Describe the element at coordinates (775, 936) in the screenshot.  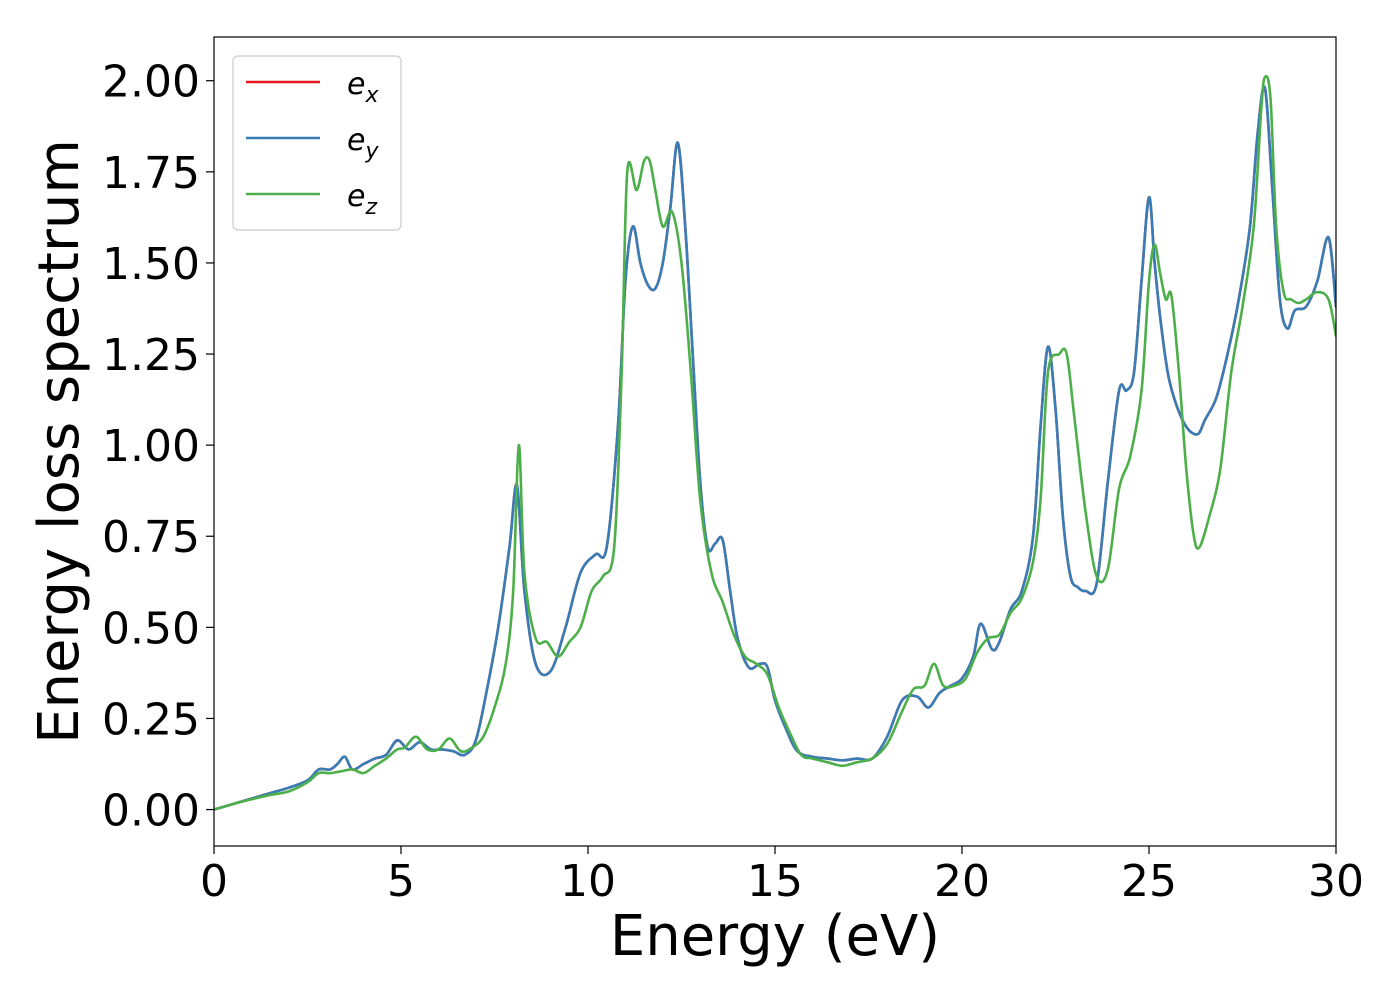
I see `x-axis-title: Energy (eV)` at that location.